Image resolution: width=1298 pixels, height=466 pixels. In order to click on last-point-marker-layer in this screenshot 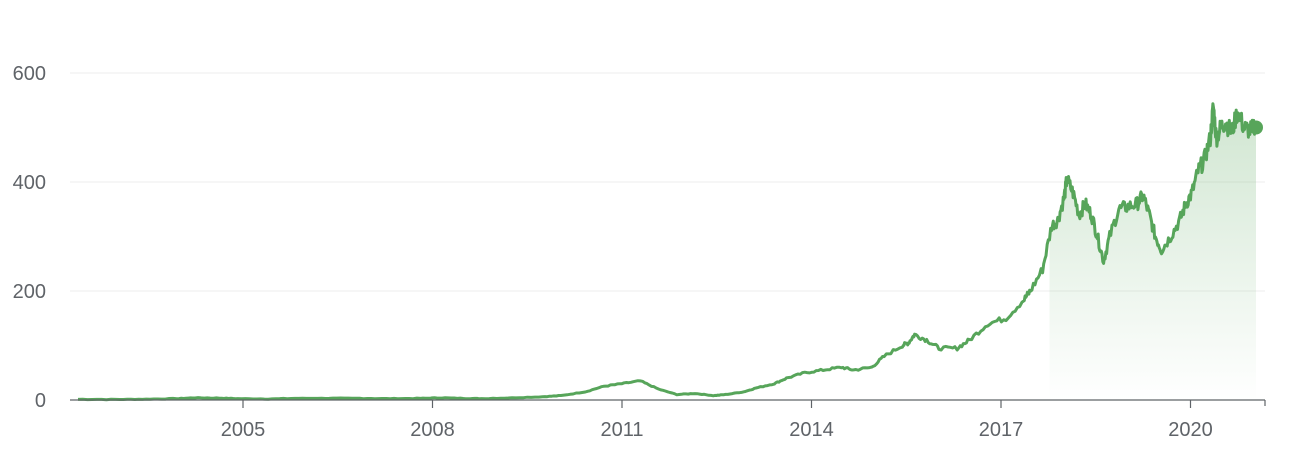, I will do `click(1256, 127)`.